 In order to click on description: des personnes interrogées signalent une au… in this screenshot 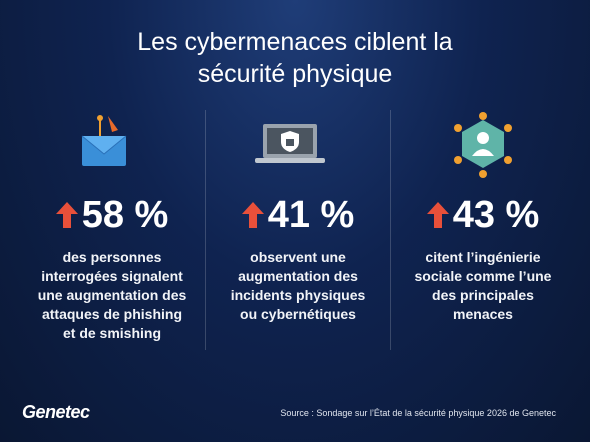, I will do `click(112, 295)`.